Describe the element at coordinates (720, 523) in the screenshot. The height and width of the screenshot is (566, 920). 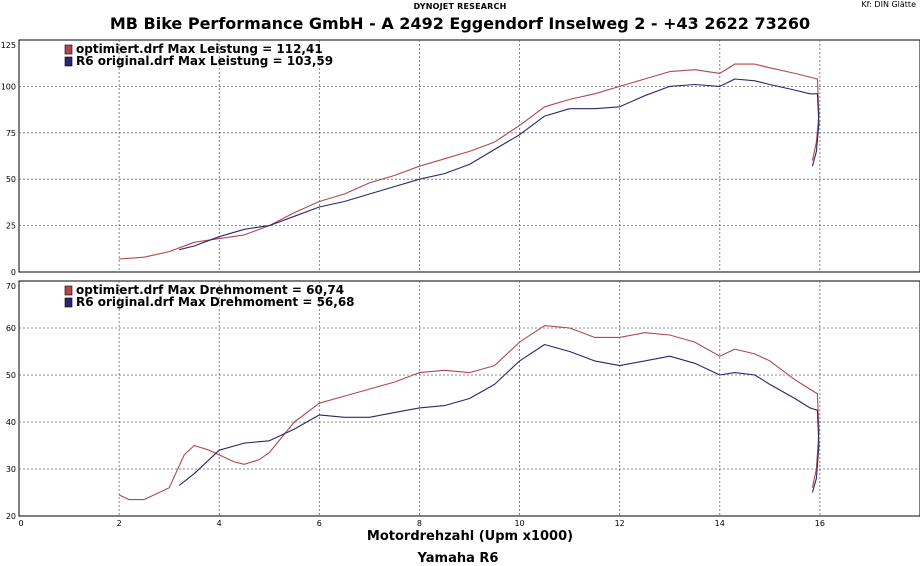
I see `x-tick-label: 14` at that location.